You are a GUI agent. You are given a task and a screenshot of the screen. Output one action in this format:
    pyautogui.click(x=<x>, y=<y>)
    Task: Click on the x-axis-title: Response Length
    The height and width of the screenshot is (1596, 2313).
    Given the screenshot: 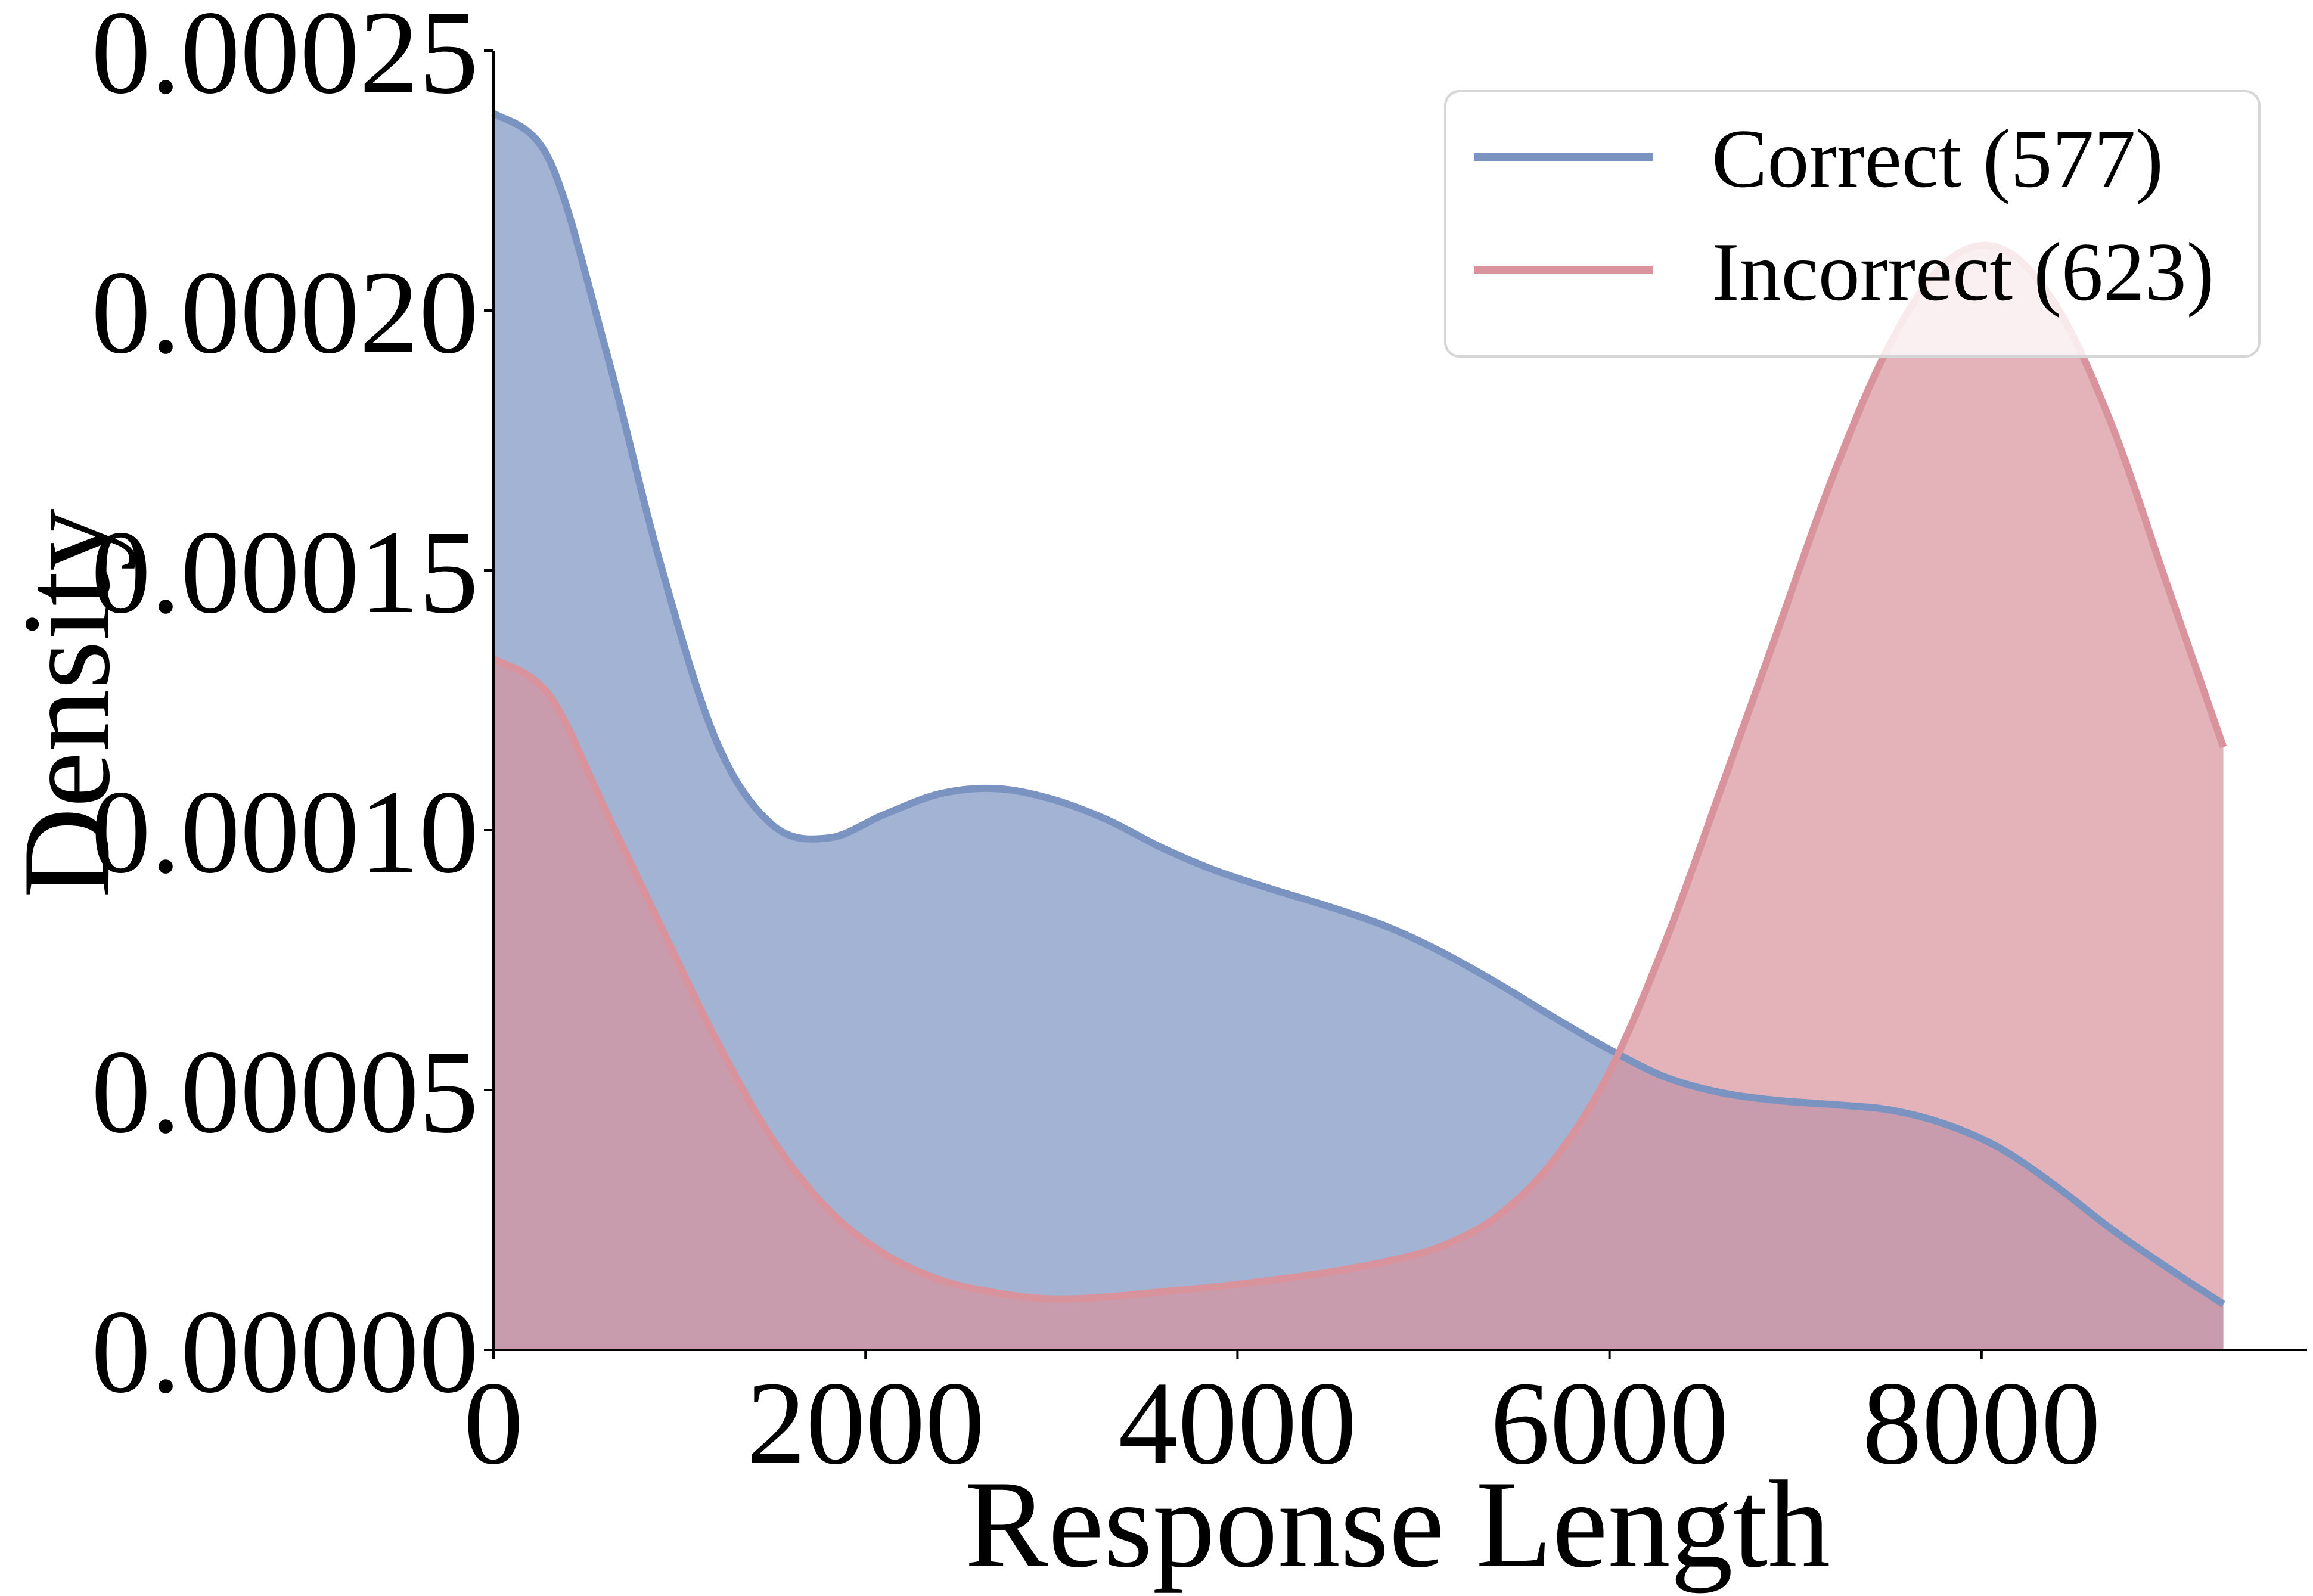 What is the action you would take?
    pyautogui.click(x=1397, y=1525)
    